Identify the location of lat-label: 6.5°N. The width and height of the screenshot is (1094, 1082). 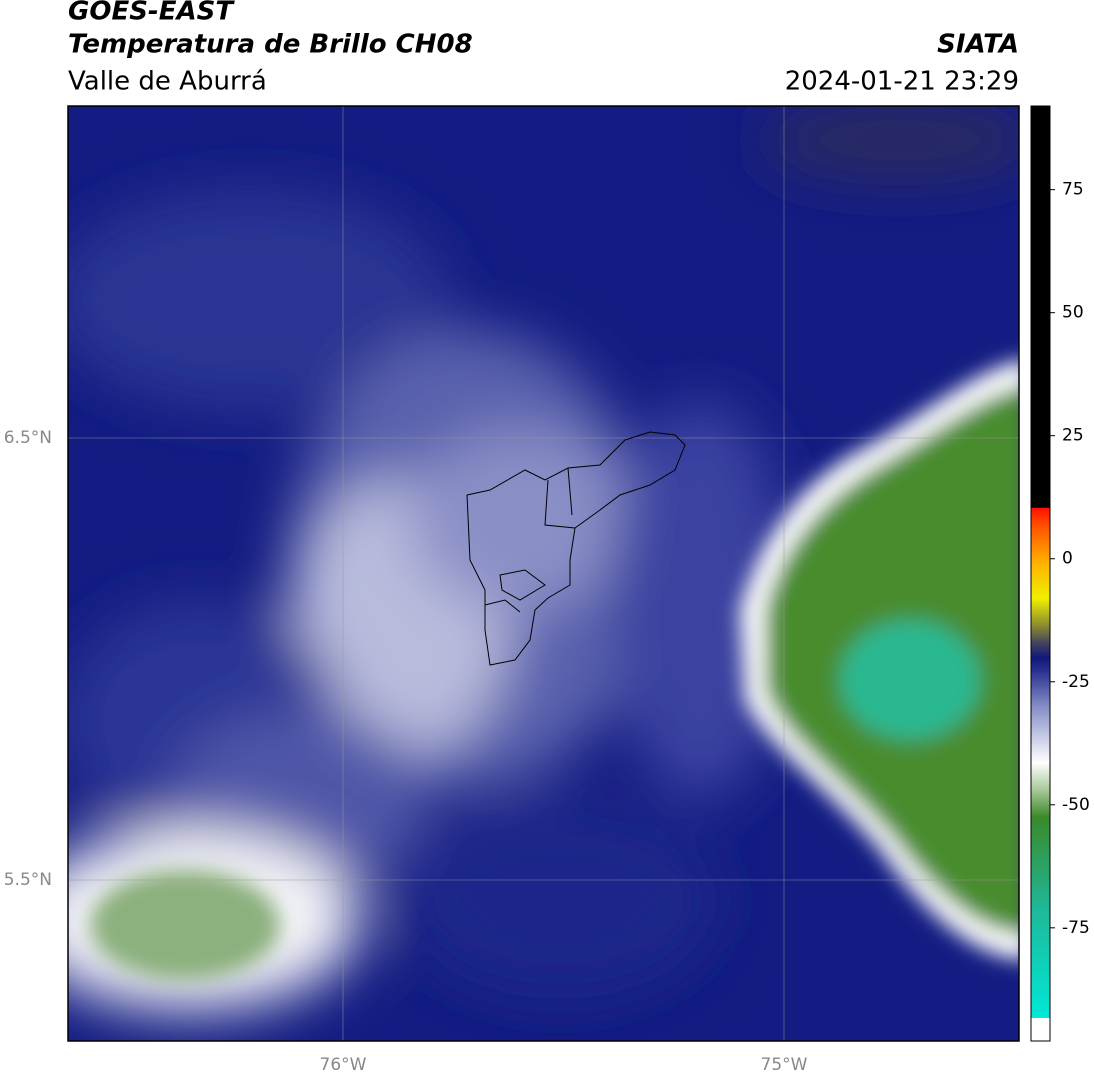
(28, 438).